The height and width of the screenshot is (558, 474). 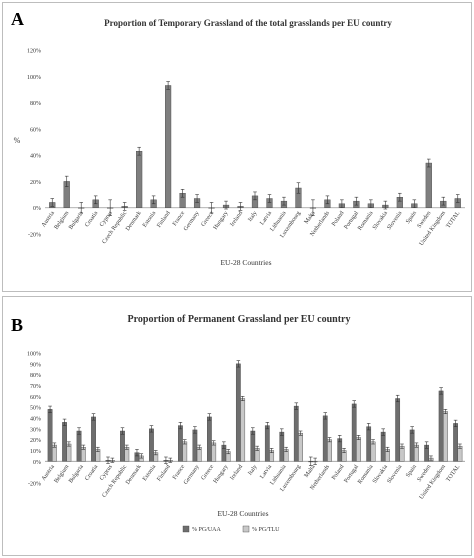 What do you see at coordinates (35, 441) in the screenshot?
I see `chart-b-ytick-label: 20%` at bounding box center [35, 441].